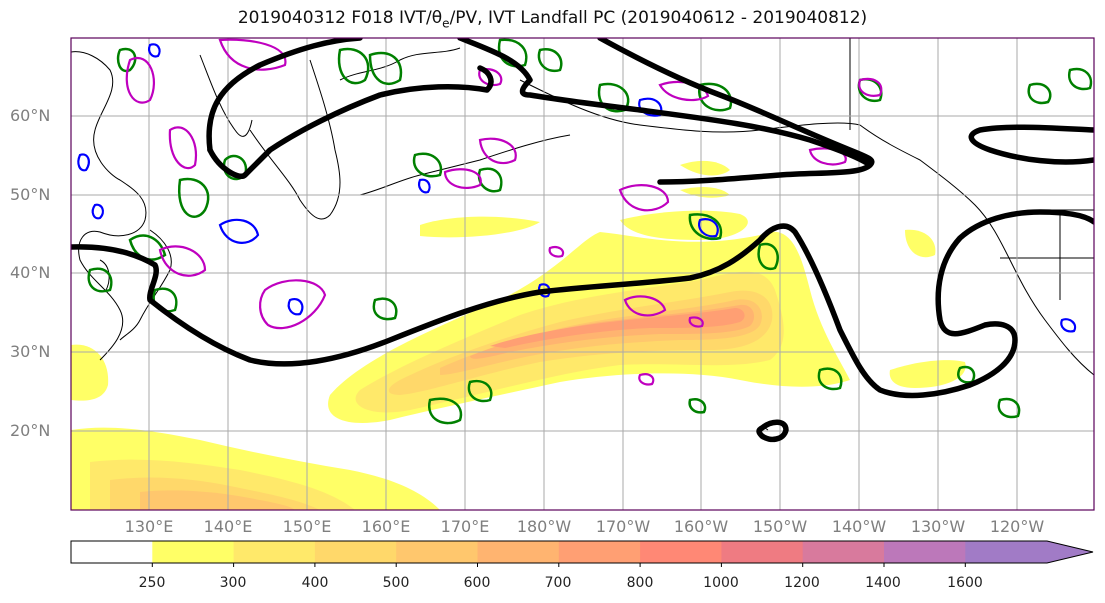  Describe the element at coordinates (640, 583) in the screenshot. I see `colorbar-tick-800: 800` at that location.